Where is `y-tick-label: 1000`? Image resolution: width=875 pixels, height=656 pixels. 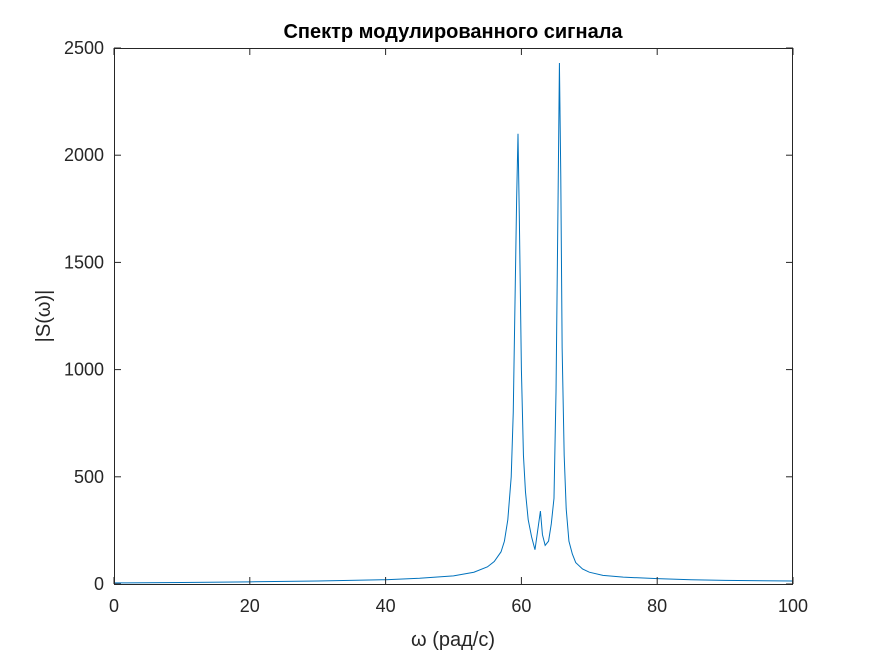
y-tick-label: 1000 is located at coordinates (84, 370).